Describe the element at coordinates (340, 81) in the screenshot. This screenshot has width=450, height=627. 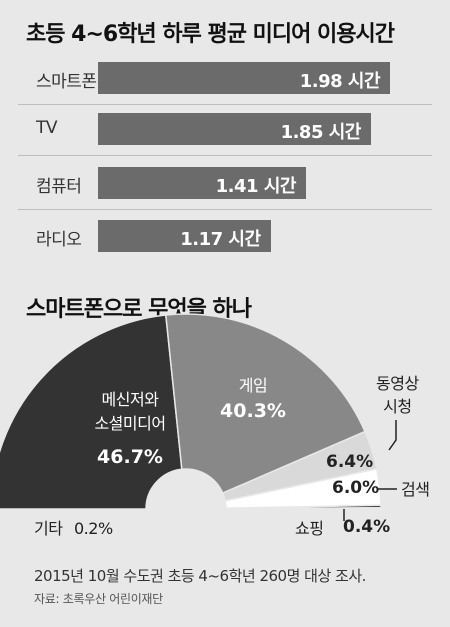
I see `bar-value-label: 1.98 시간` at that location.